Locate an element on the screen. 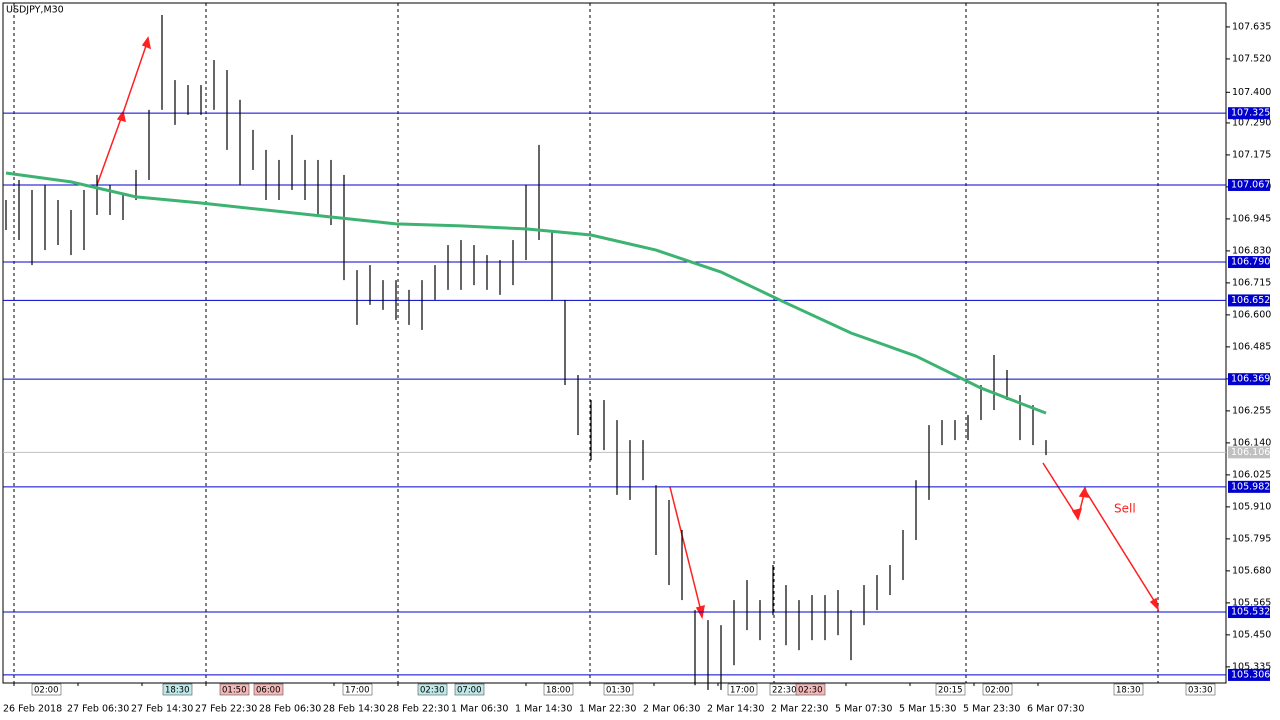  level-label: 106.790 is located at coordinates (1250, 262).